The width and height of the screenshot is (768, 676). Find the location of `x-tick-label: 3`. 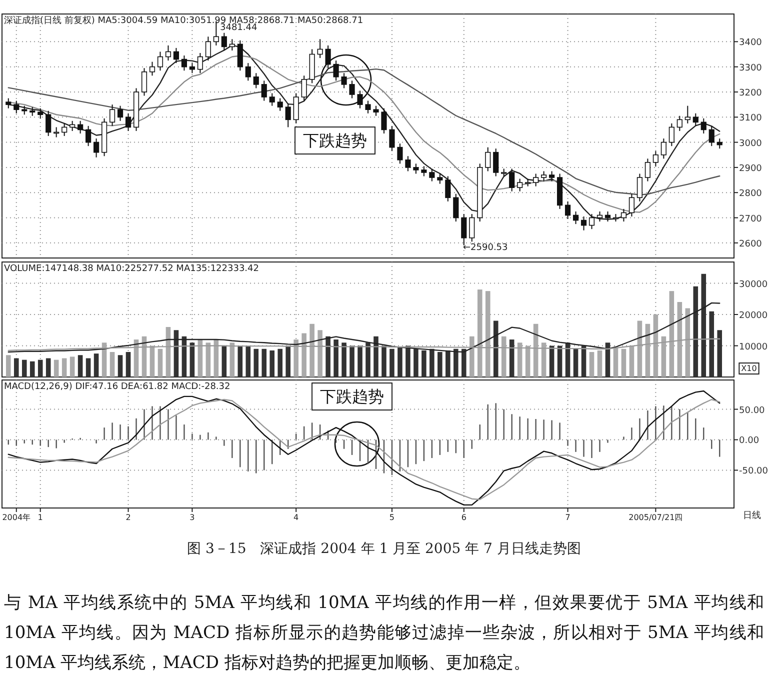

x-tick-label: 3 is located at coordinates (192, 517).